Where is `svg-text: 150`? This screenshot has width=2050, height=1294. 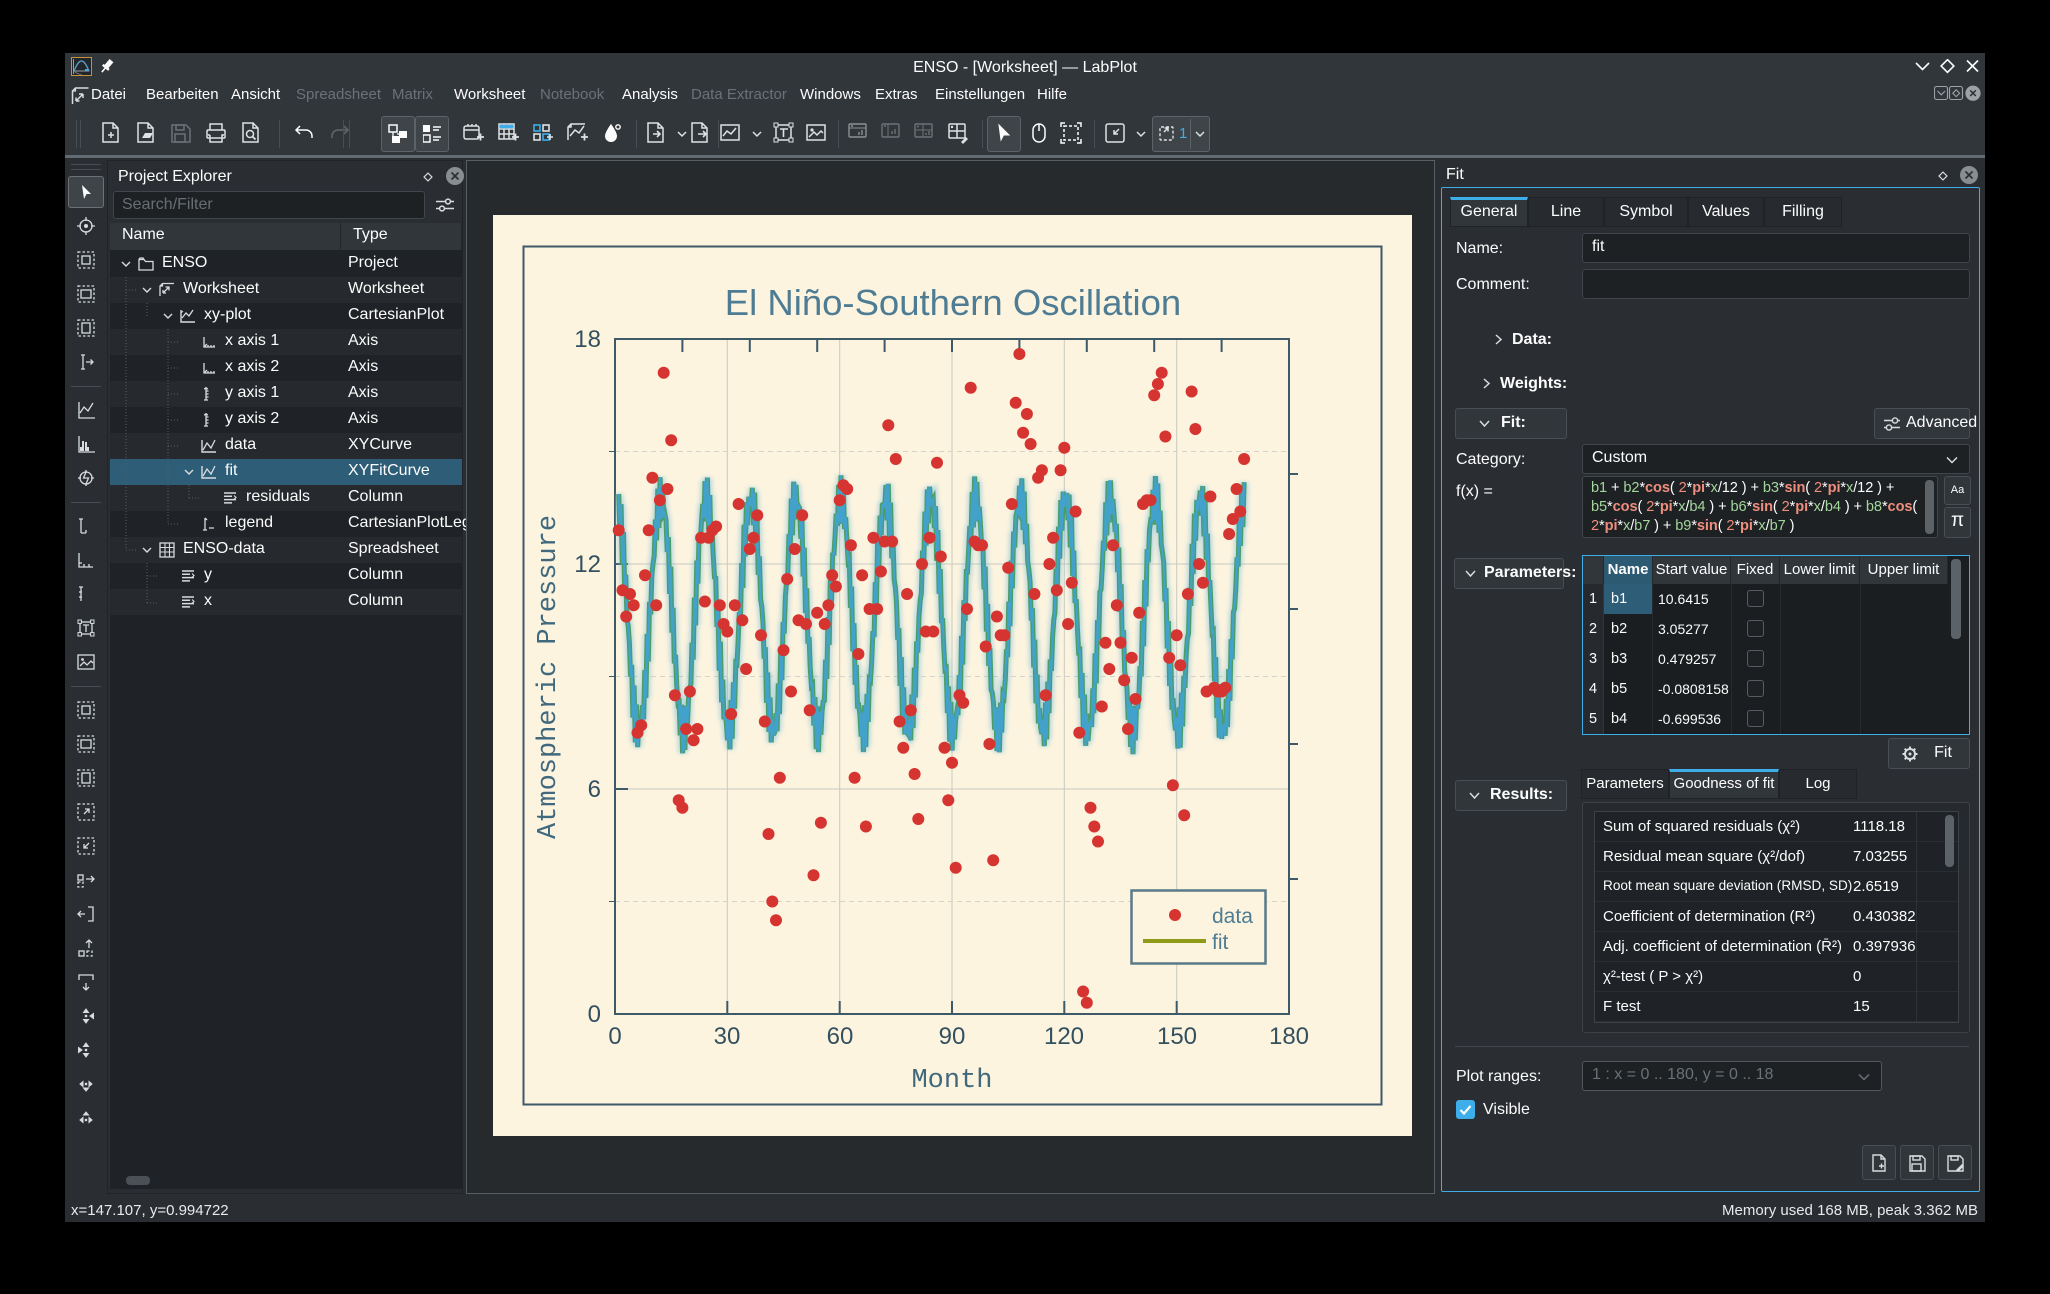
svg-text: 150 is located at coordinates (1177, 1036).